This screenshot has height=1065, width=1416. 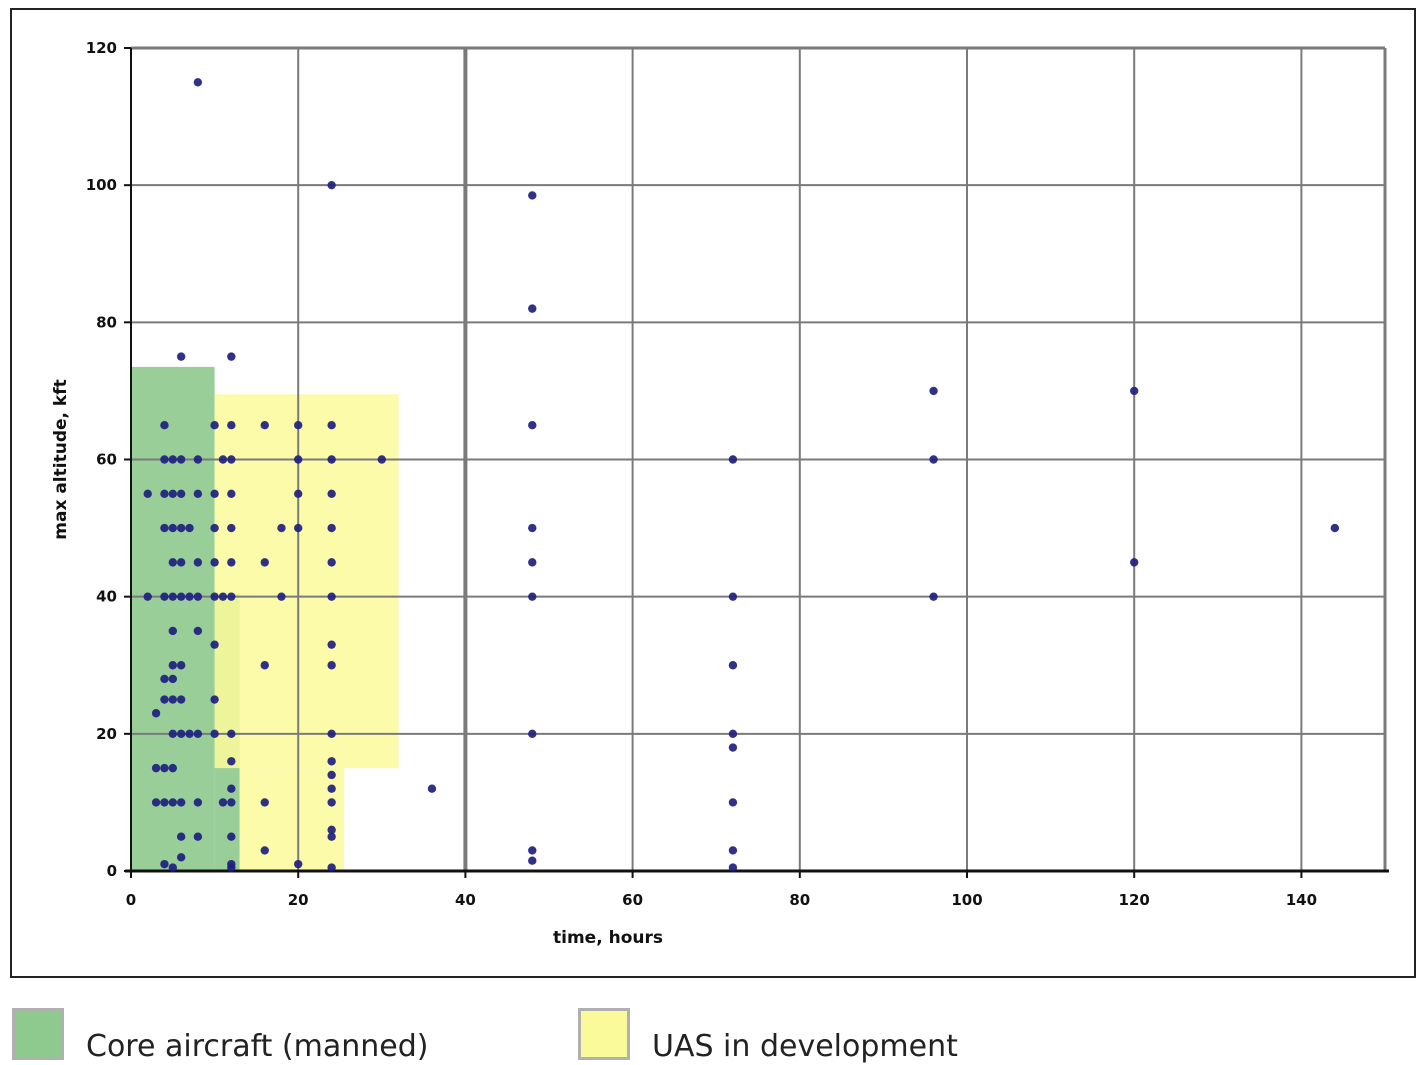 What do you see at coordinates (1301, 900) in the screenshot?
I see `x-tick-label: 140` at bounding box center [1301, 900].